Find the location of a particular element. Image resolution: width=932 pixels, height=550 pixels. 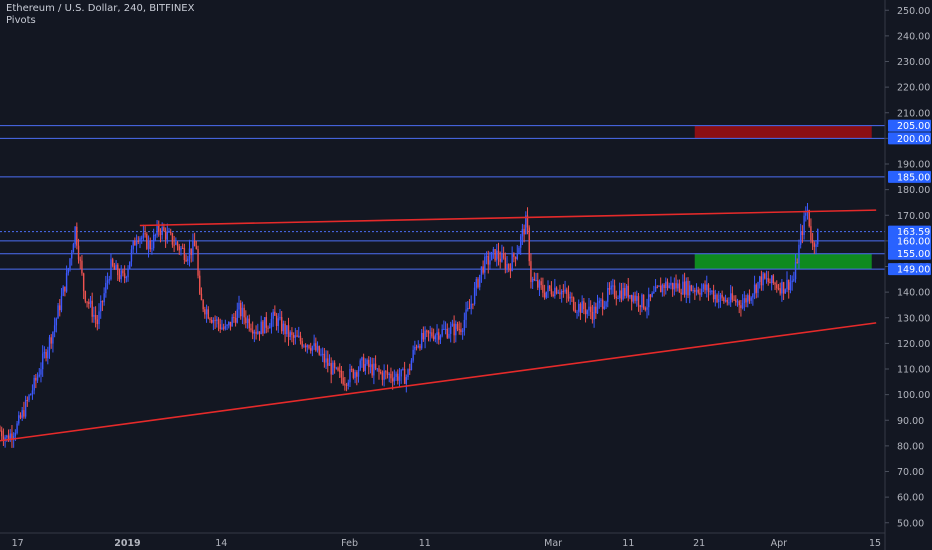

time-tick-label: 21 is located at coordinates (699, 543).